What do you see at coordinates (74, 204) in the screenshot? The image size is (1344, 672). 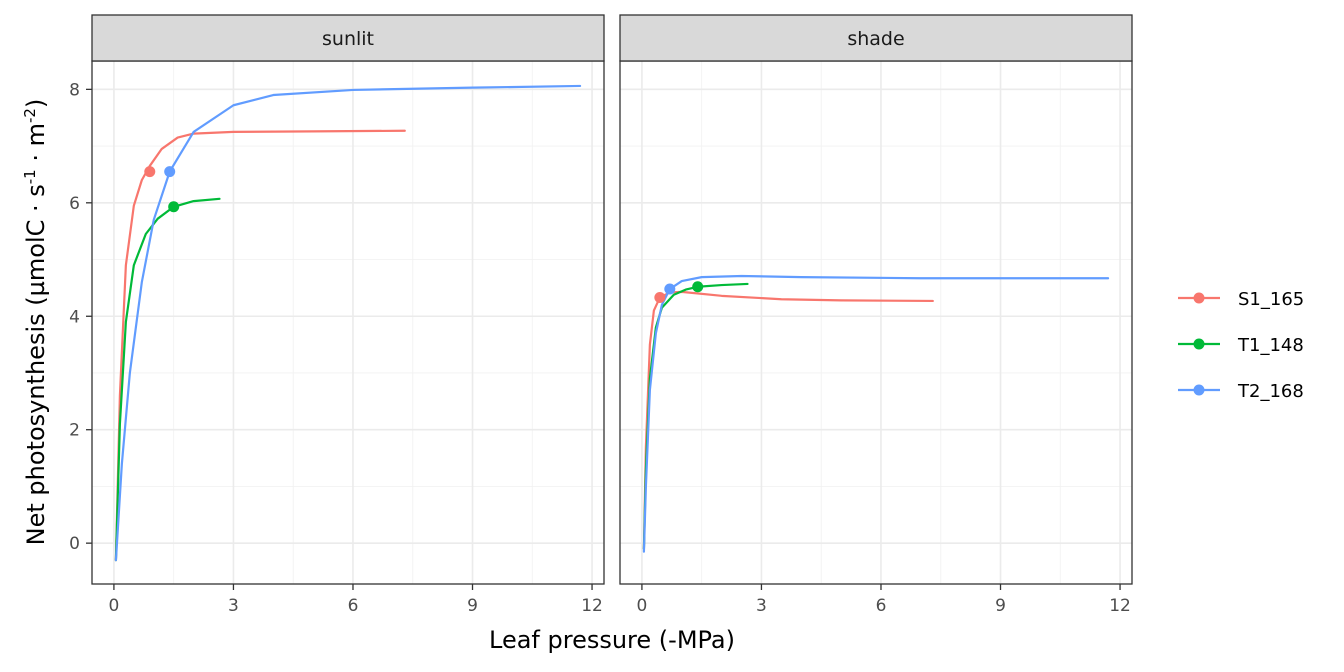 I see `y-tick-label: 6` at bounding box center [74, 204].